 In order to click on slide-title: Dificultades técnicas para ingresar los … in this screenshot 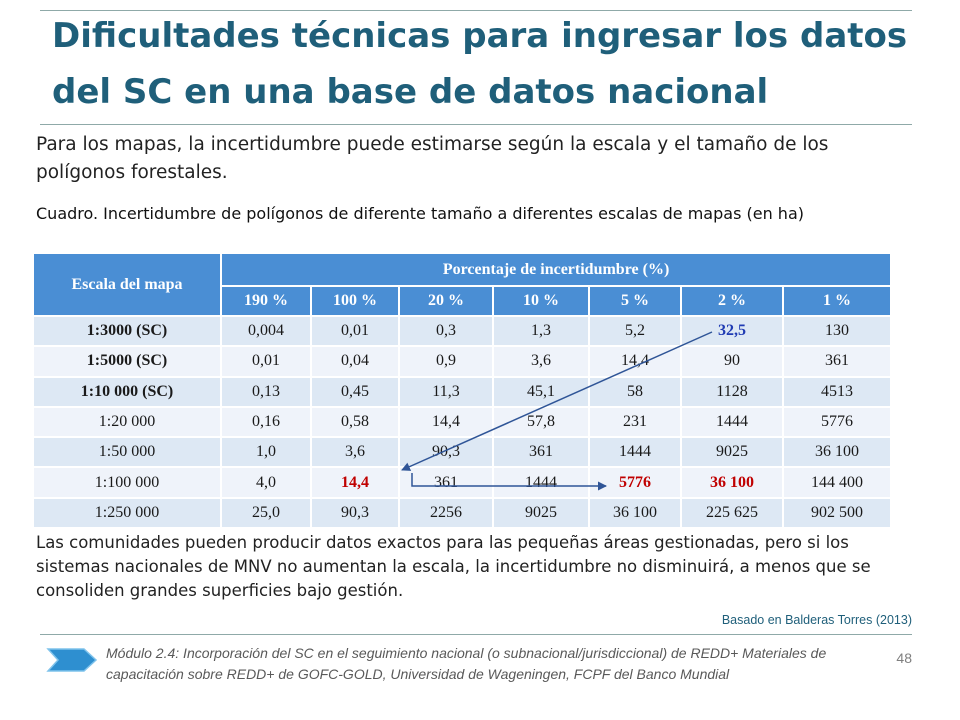, I will do `click(480, 64)`.